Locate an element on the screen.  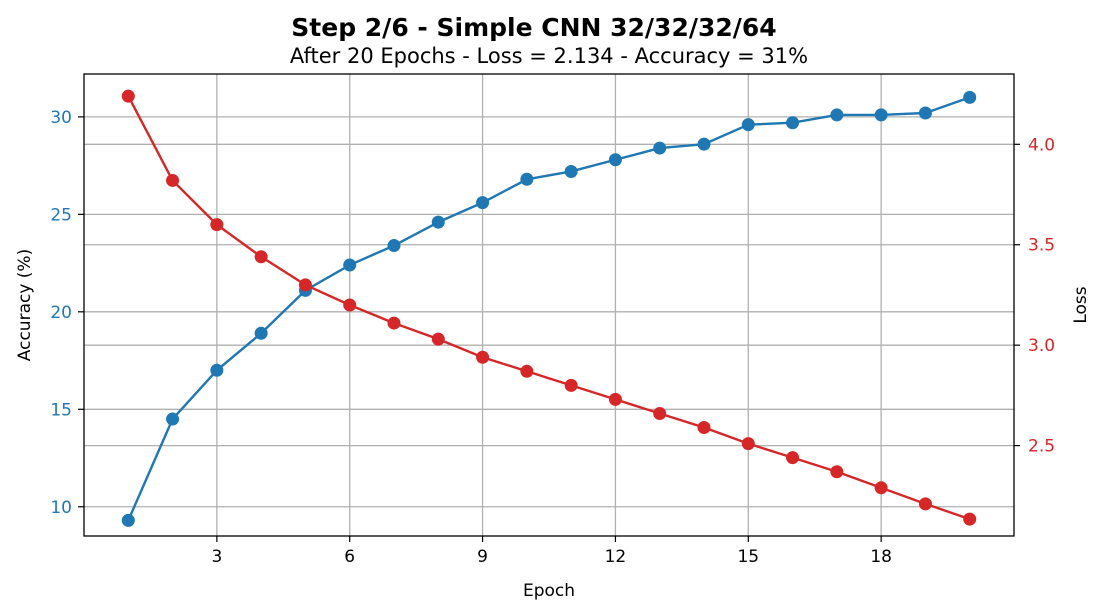
y-right-tick-label: 2.5 is located at coordinates (1041, 447).